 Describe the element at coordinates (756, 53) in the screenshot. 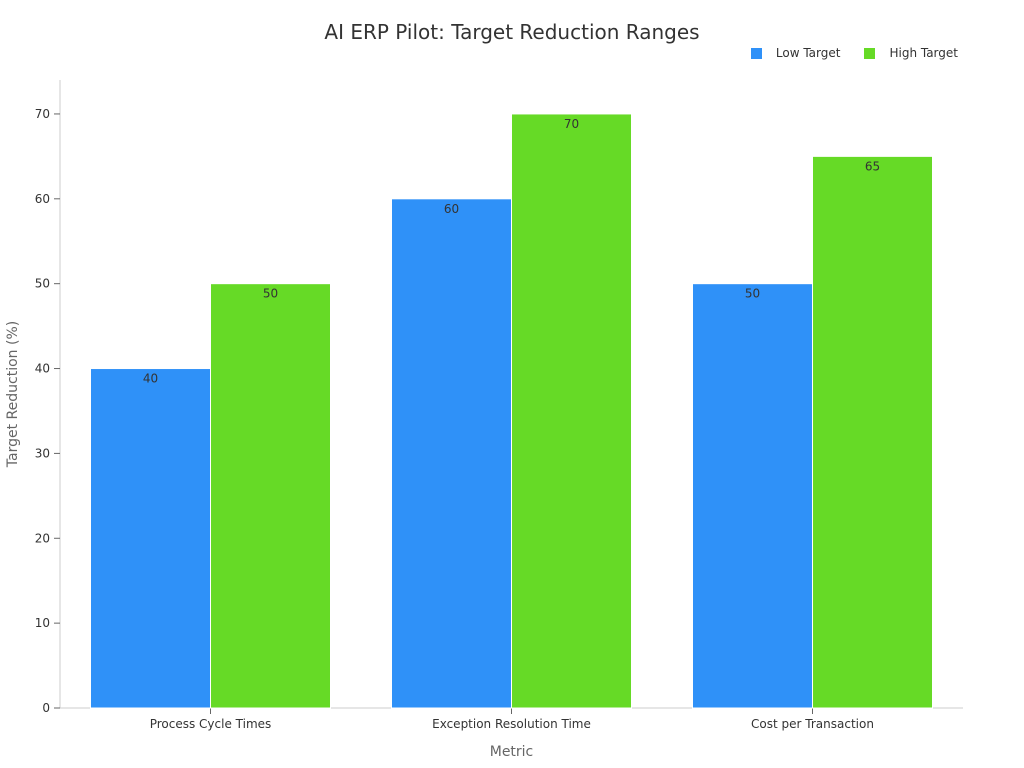

I see `legend-swatch-low-target` at that location.